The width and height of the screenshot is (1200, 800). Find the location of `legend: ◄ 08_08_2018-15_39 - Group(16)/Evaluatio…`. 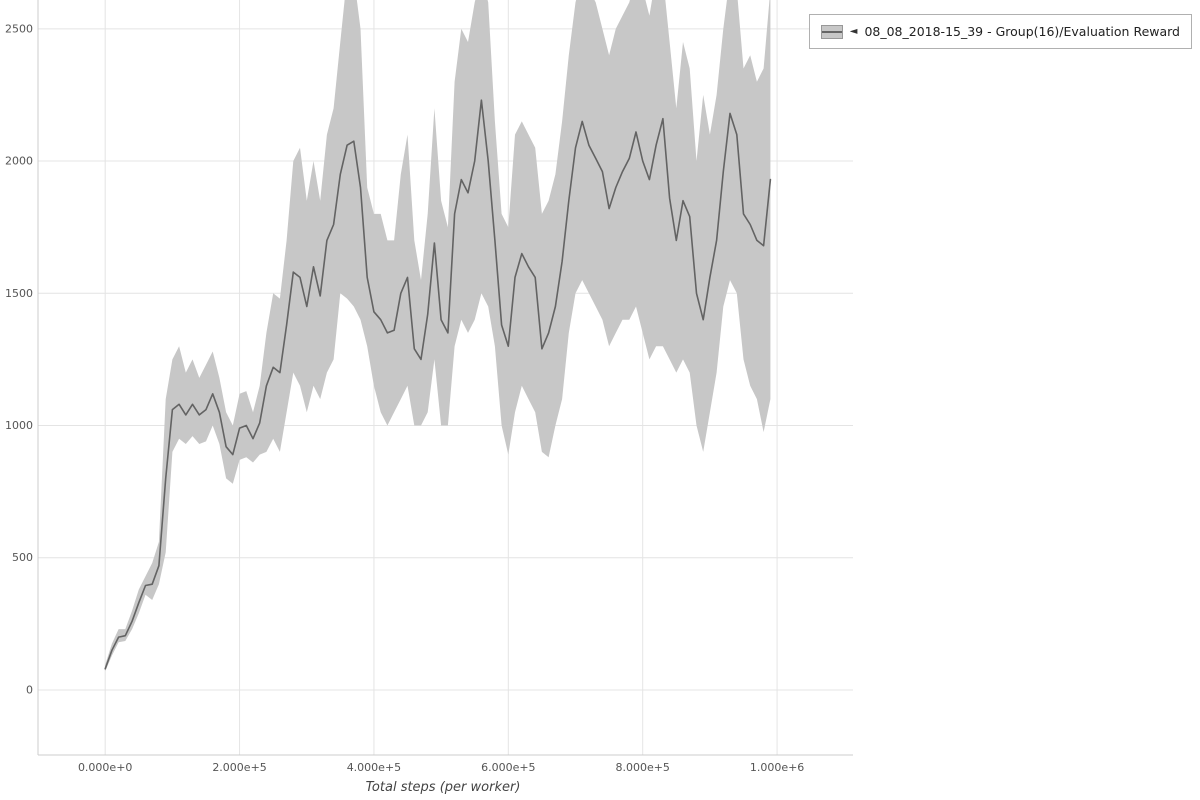

legend: ◄ 08_08_2018-15_39 - Group(16)/Evaluatio… is located at coordinates (1000, 31).